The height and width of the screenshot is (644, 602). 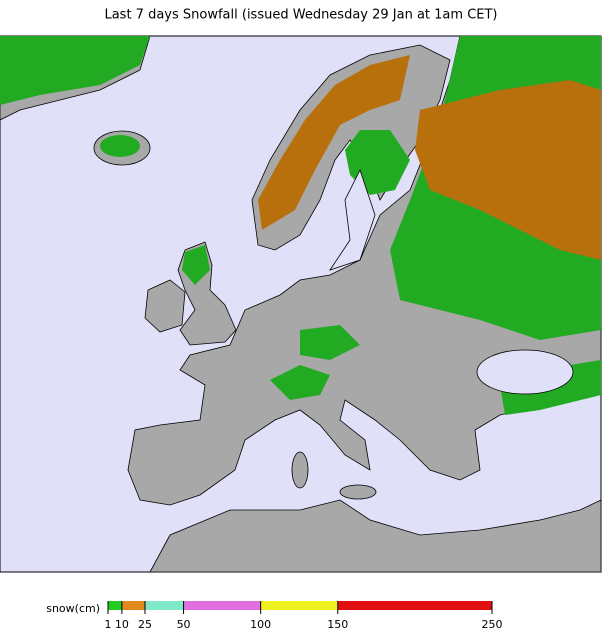 What do you see at coordinates (184, 624) in the screenshot?
I see `legend-tick-label: 50` at bounding box center [184, 624].